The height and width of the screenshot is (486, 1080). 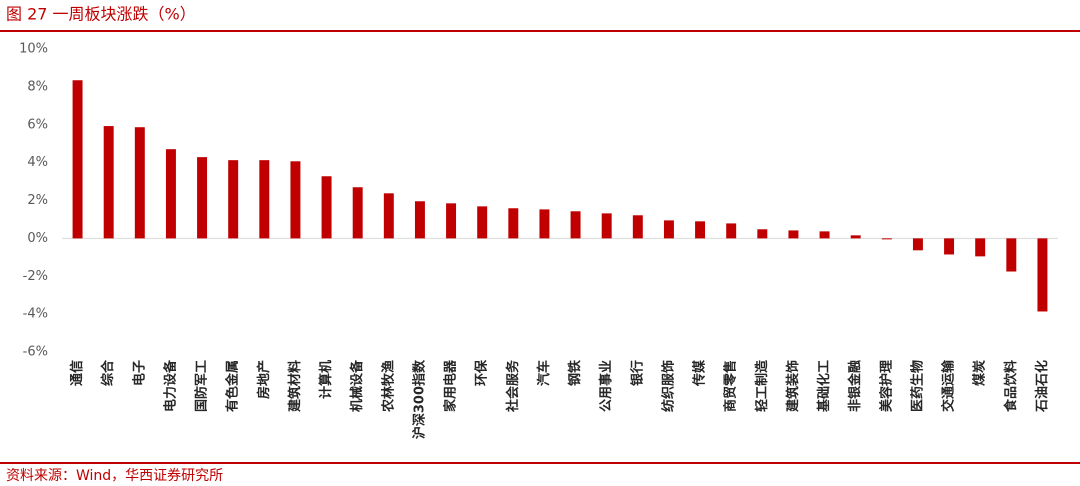 I want to click on x-tick-label: 农林牧渔, so click(x=388, y=386).